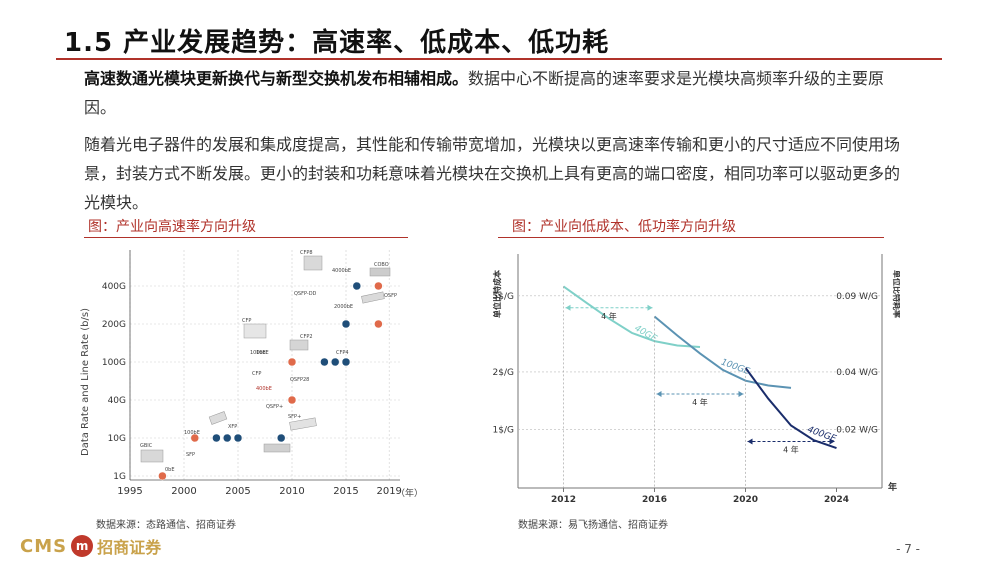 The image size is (1000, 562). Describe the element at coordinates (44, 546) in the screenshot. I see `cms-logo-text: CMS` at that location.